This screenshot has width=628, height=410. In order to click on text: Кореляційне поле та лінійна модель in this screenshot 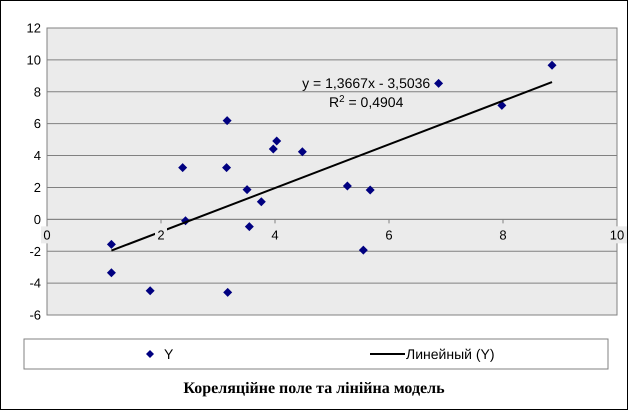, I will do `click(314, 388)`.